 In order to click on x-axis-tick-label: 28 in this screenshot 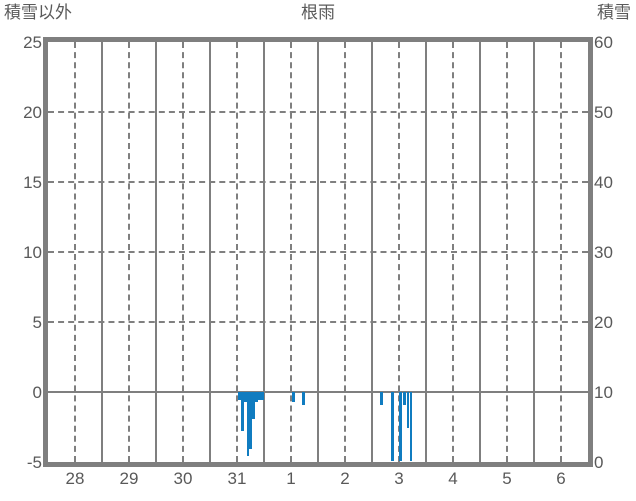, I will do `click(75, 478)`.